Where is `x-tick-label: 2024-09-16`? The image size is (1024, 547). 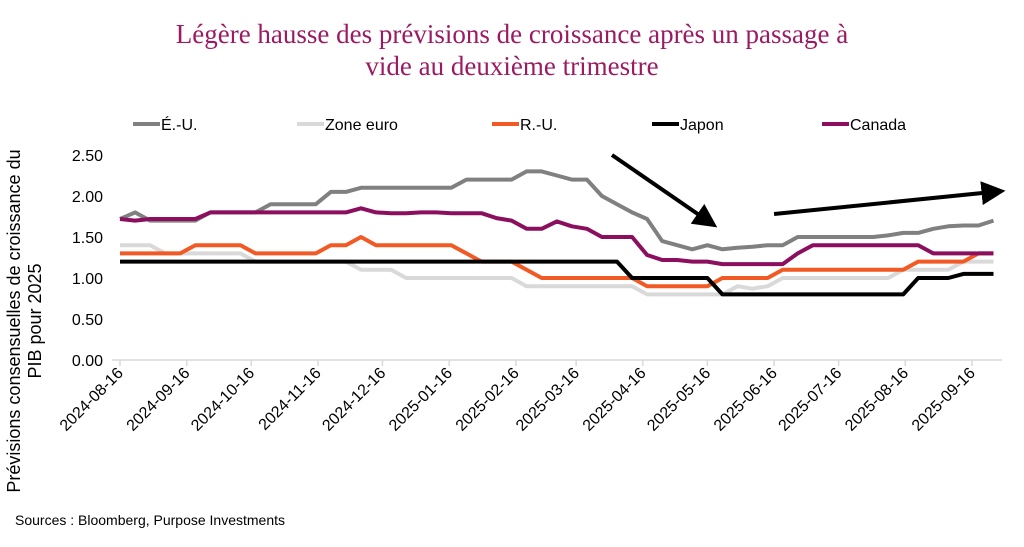 x-tick-label: 2024-09-16 is located at coordinates (159, 400).